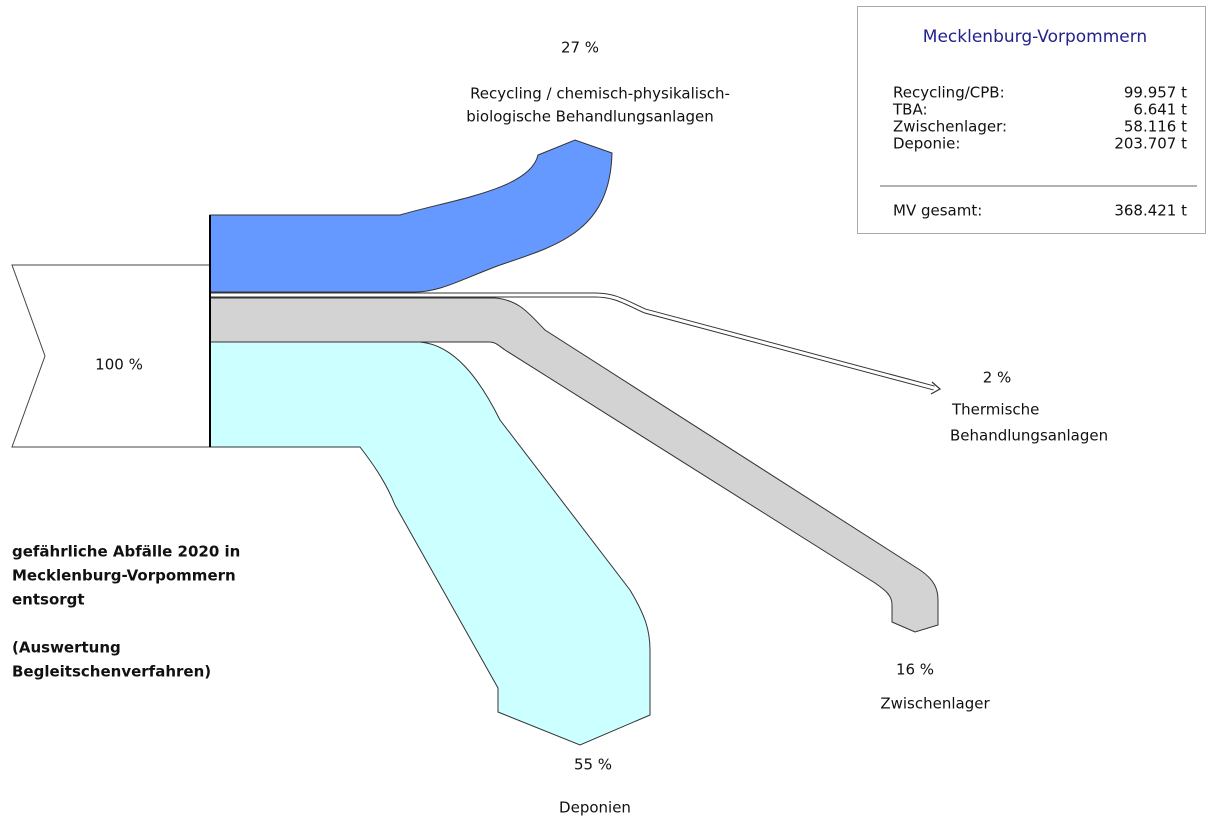 The width and height of the screenshot is (1208, 823). Describe the element at coordinates (411, 216) in the screenshot. I see `flow-recycling` at that location.